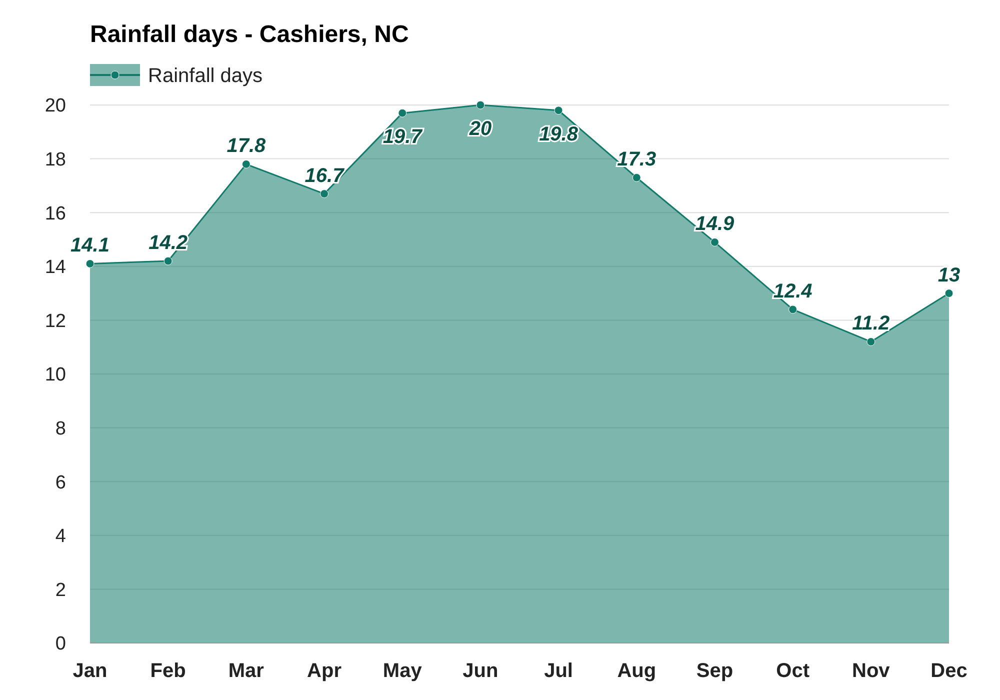 The height and width of the screenshot is (700, 1000). What do you see at coordinates (636, 159) in the screenshot?
I see `data-label: 17.3` at bounding box center [636, 159].